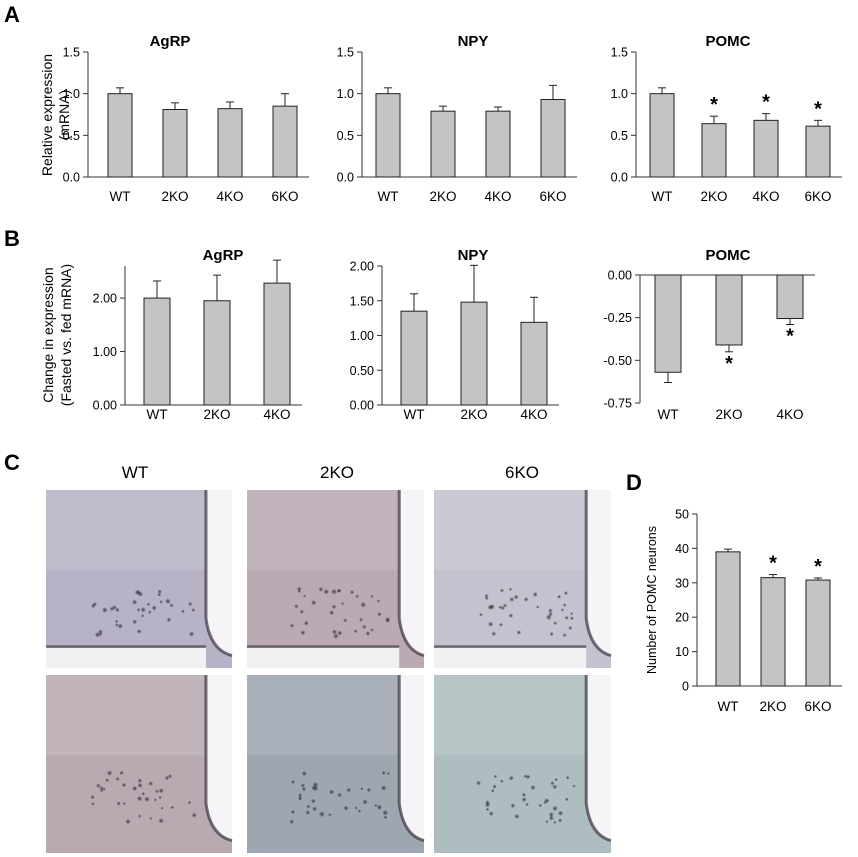 The image size is (858, 857). Describe the element at coordinates (598, 573) in the screenshot. I see `ventricle-area` at that location.